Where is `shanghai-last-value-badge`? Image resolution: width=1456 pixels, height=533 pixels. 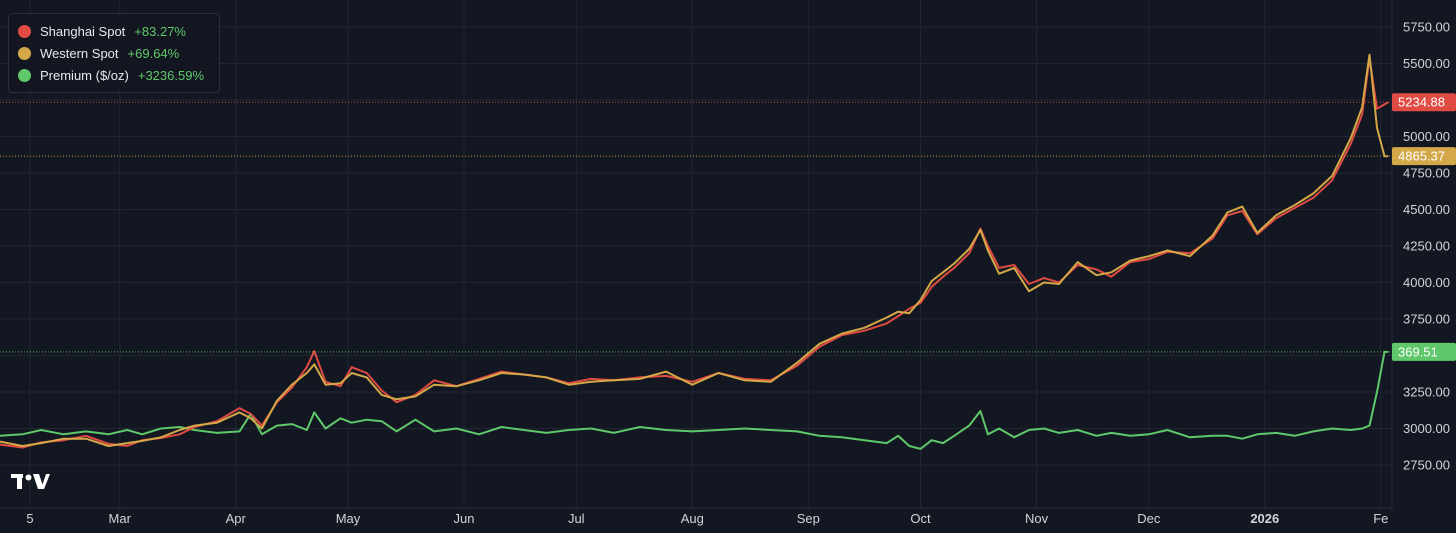 shanghai-last-value-badge is located at coordinates (1424, 102).